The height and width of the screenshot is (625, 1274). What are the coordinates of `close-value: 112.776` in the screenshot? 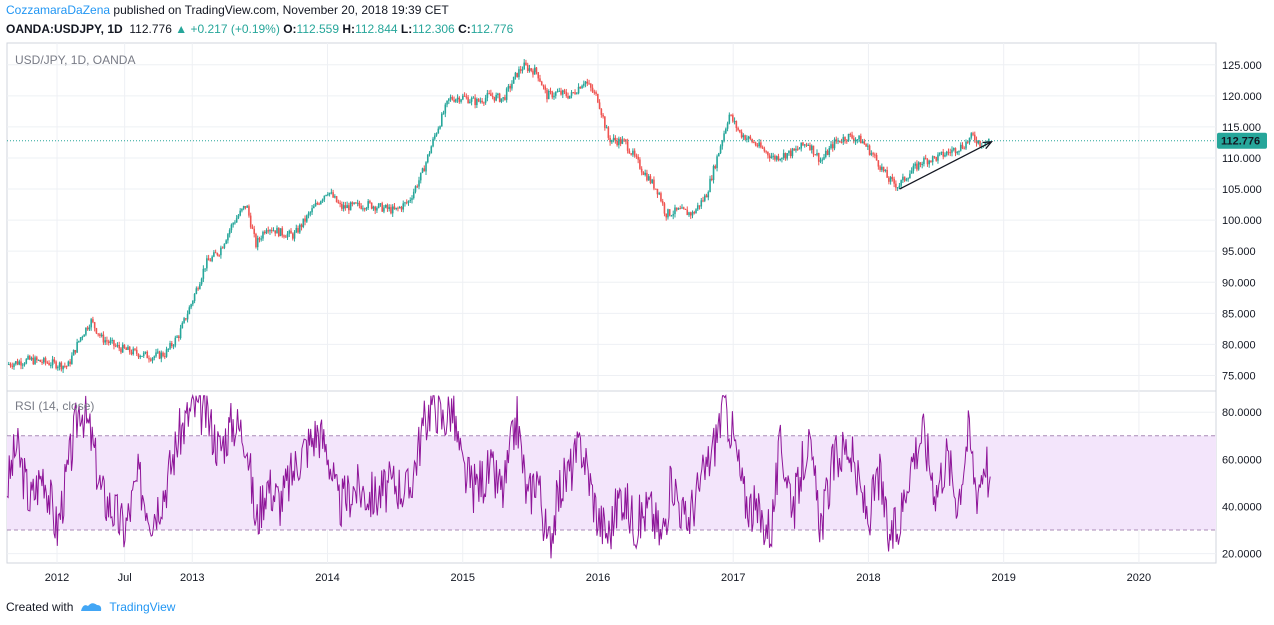 It's located at (492, 29).